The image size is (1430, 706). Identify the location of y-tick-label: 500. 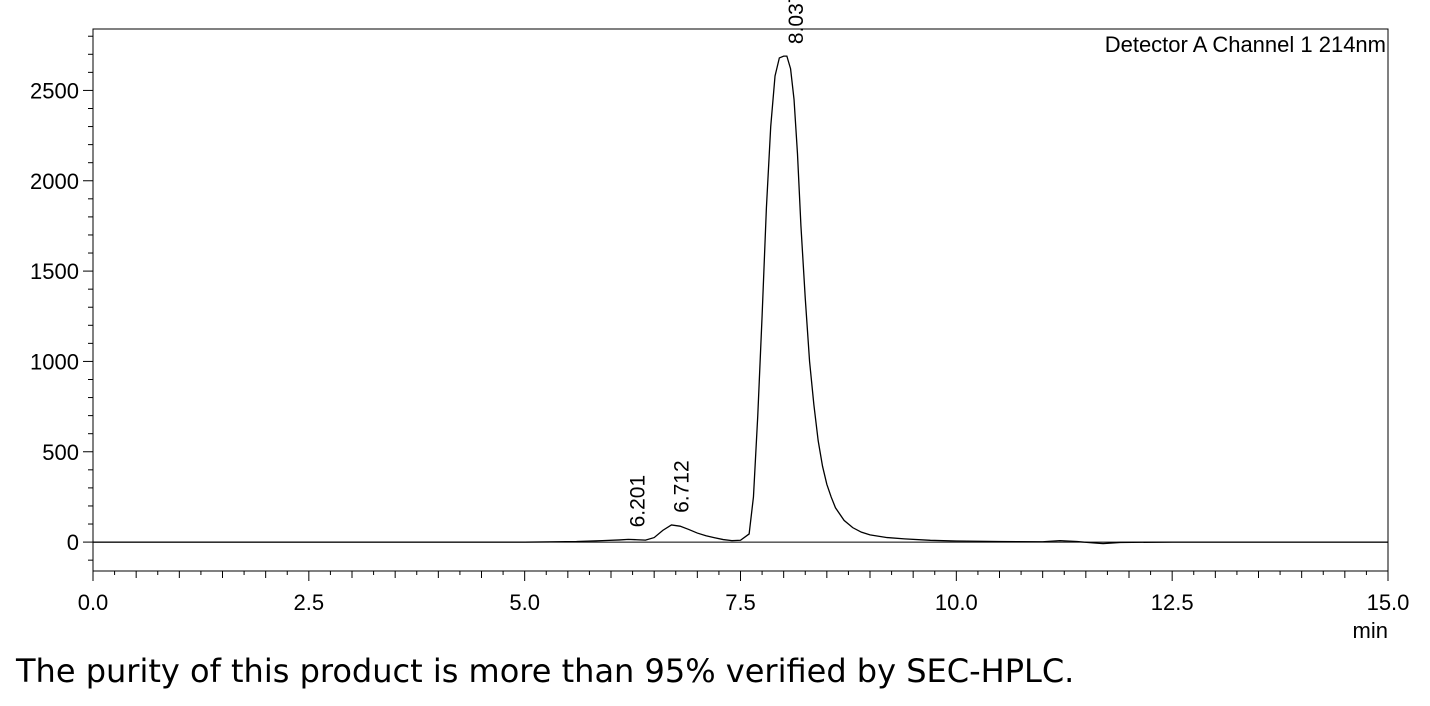
(60, 452).